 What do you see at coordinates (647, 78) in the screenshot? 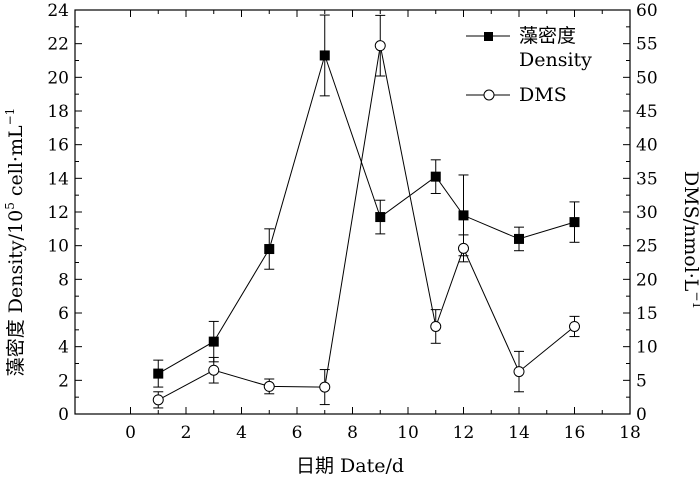
I see `y-right-tick-label: 50` at bounding box center [647, 78].